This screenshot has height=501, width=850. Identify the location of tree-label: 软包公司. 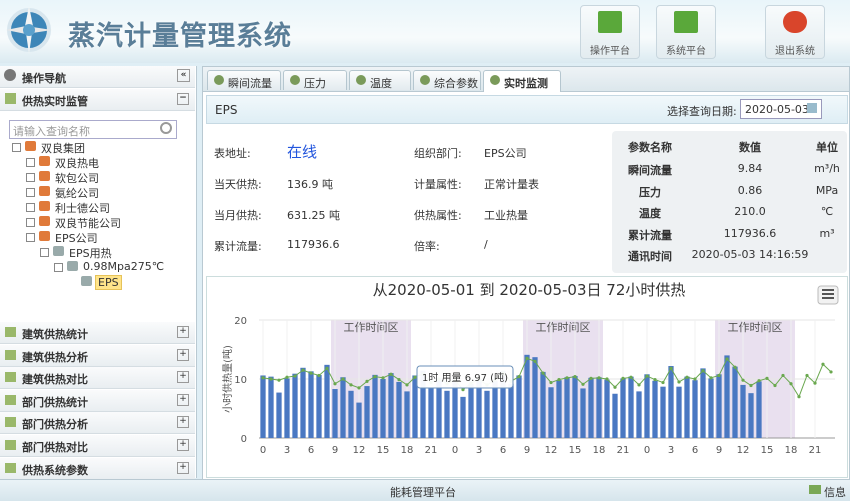
(77, 178).